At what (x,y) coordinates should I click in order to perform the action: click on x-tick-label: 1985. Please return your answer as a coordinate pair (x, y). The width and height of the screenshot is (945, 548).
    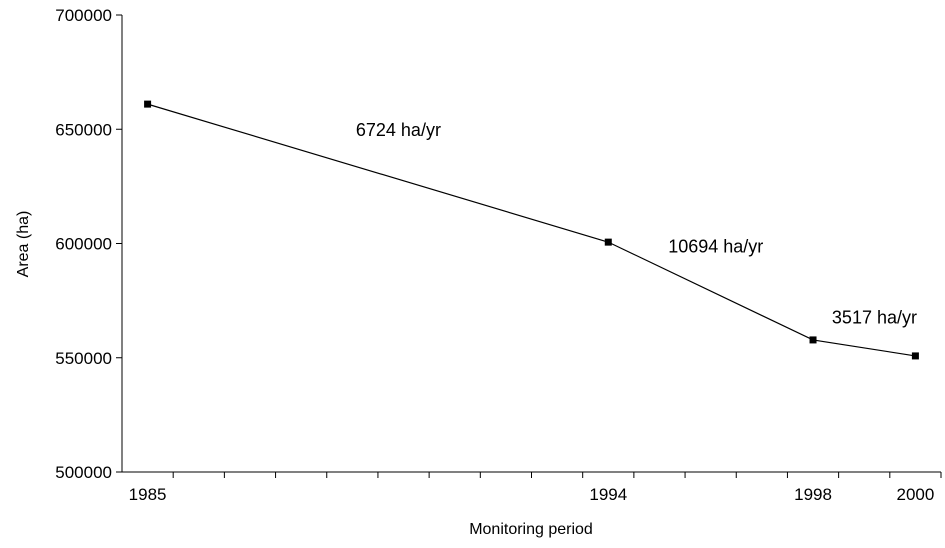
    Looking at the image, I should click on (148, 494).